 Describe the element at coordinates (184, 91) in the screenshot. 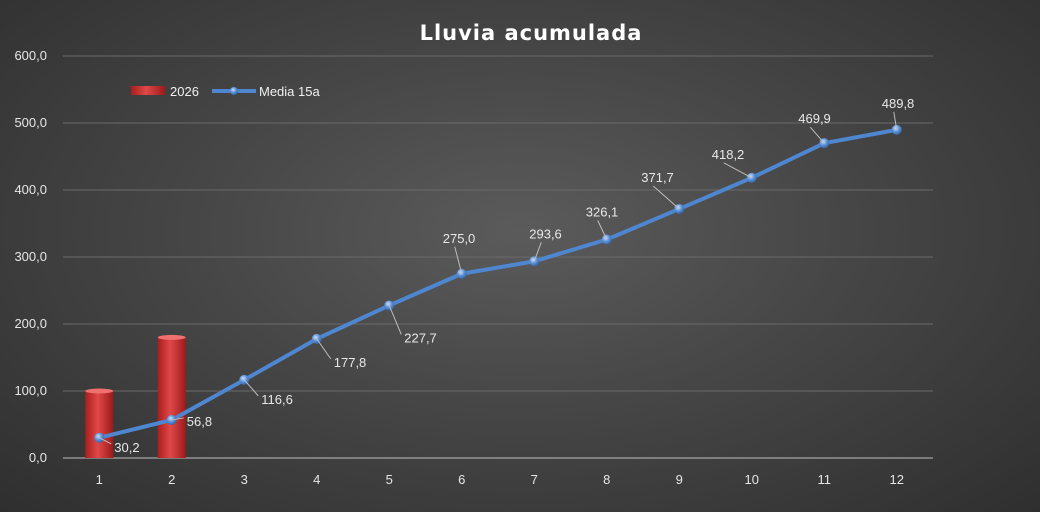

I see `legend-label-2026: 2026` at that location.